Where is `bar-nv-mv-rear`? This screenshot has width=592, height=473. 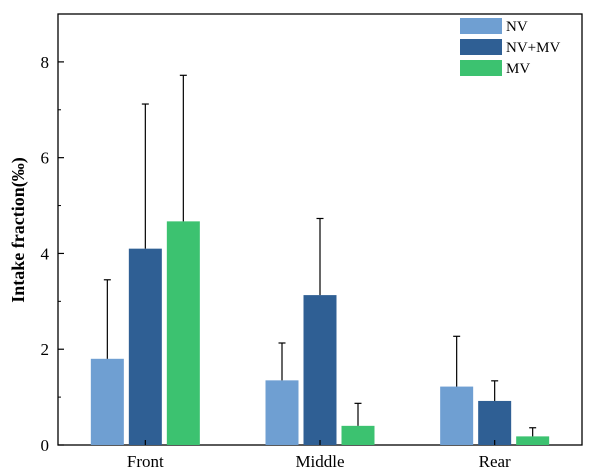
bar-nv-mv-rear is located at coordinates (495, 422).